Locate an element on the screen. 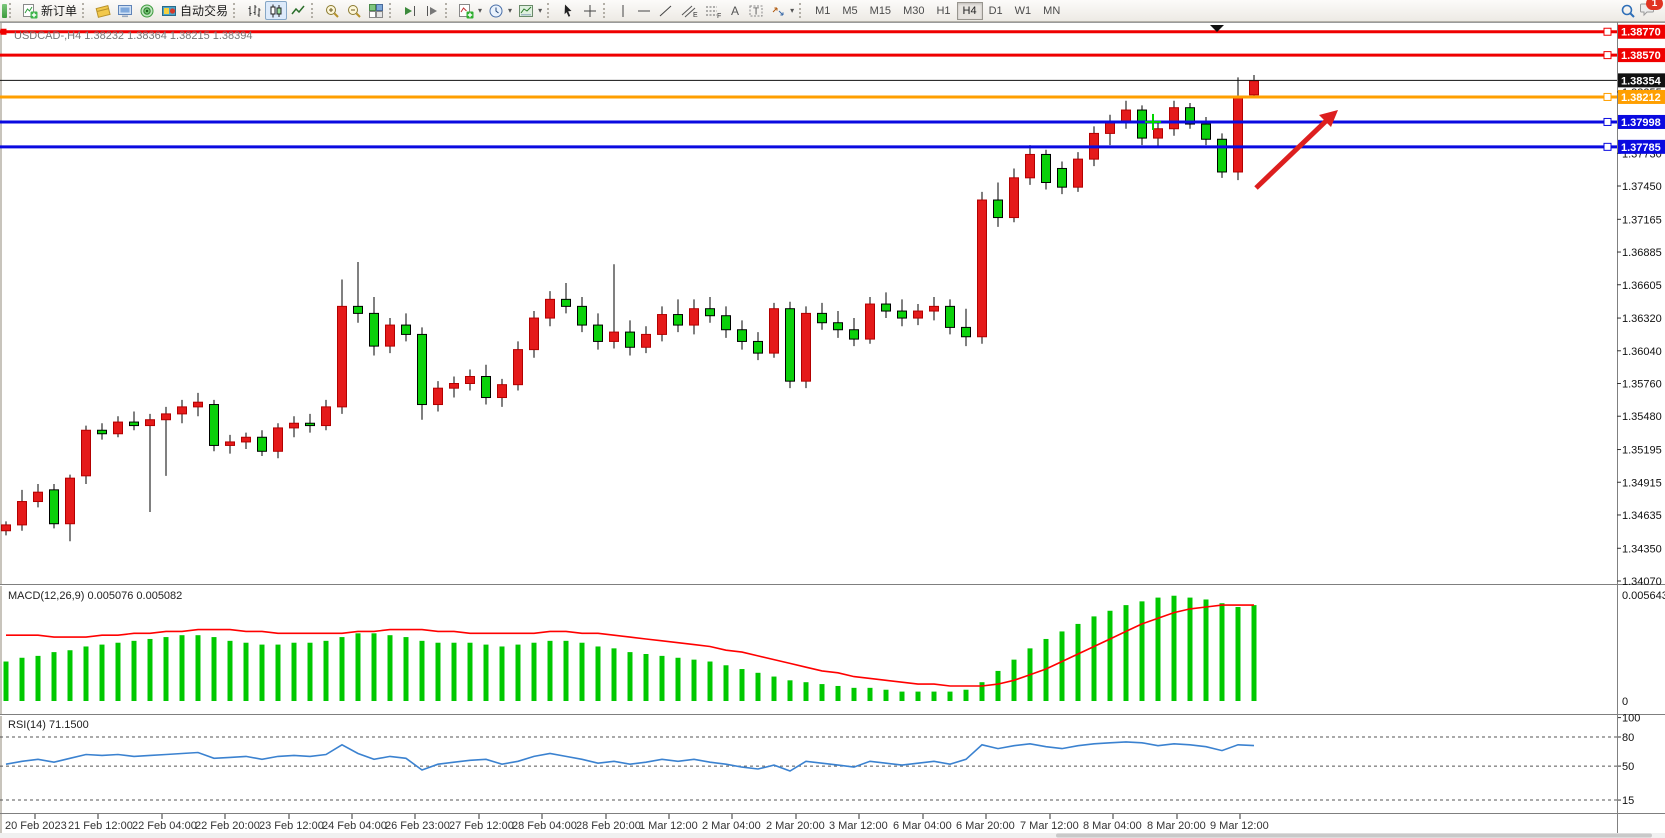  zoom-out-button is located at coordinates (354, 10).